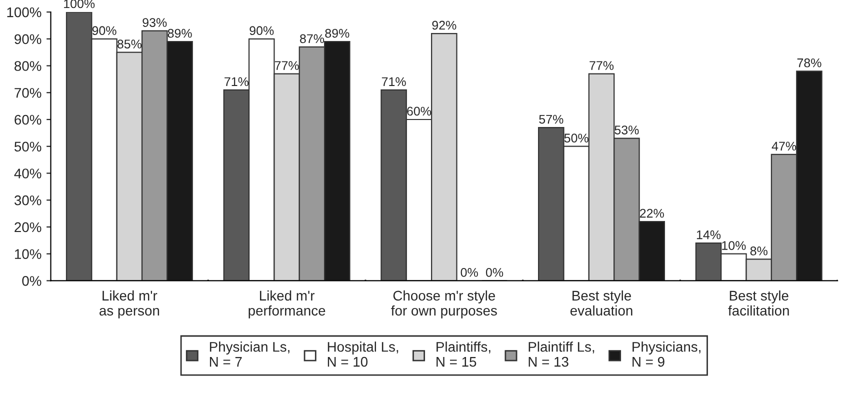 The image size is (846, 401). What do you see at coordinates (28, 200) in the screenshot?
I see `y-tick-label: 30%` at bounding box center [28, 200].